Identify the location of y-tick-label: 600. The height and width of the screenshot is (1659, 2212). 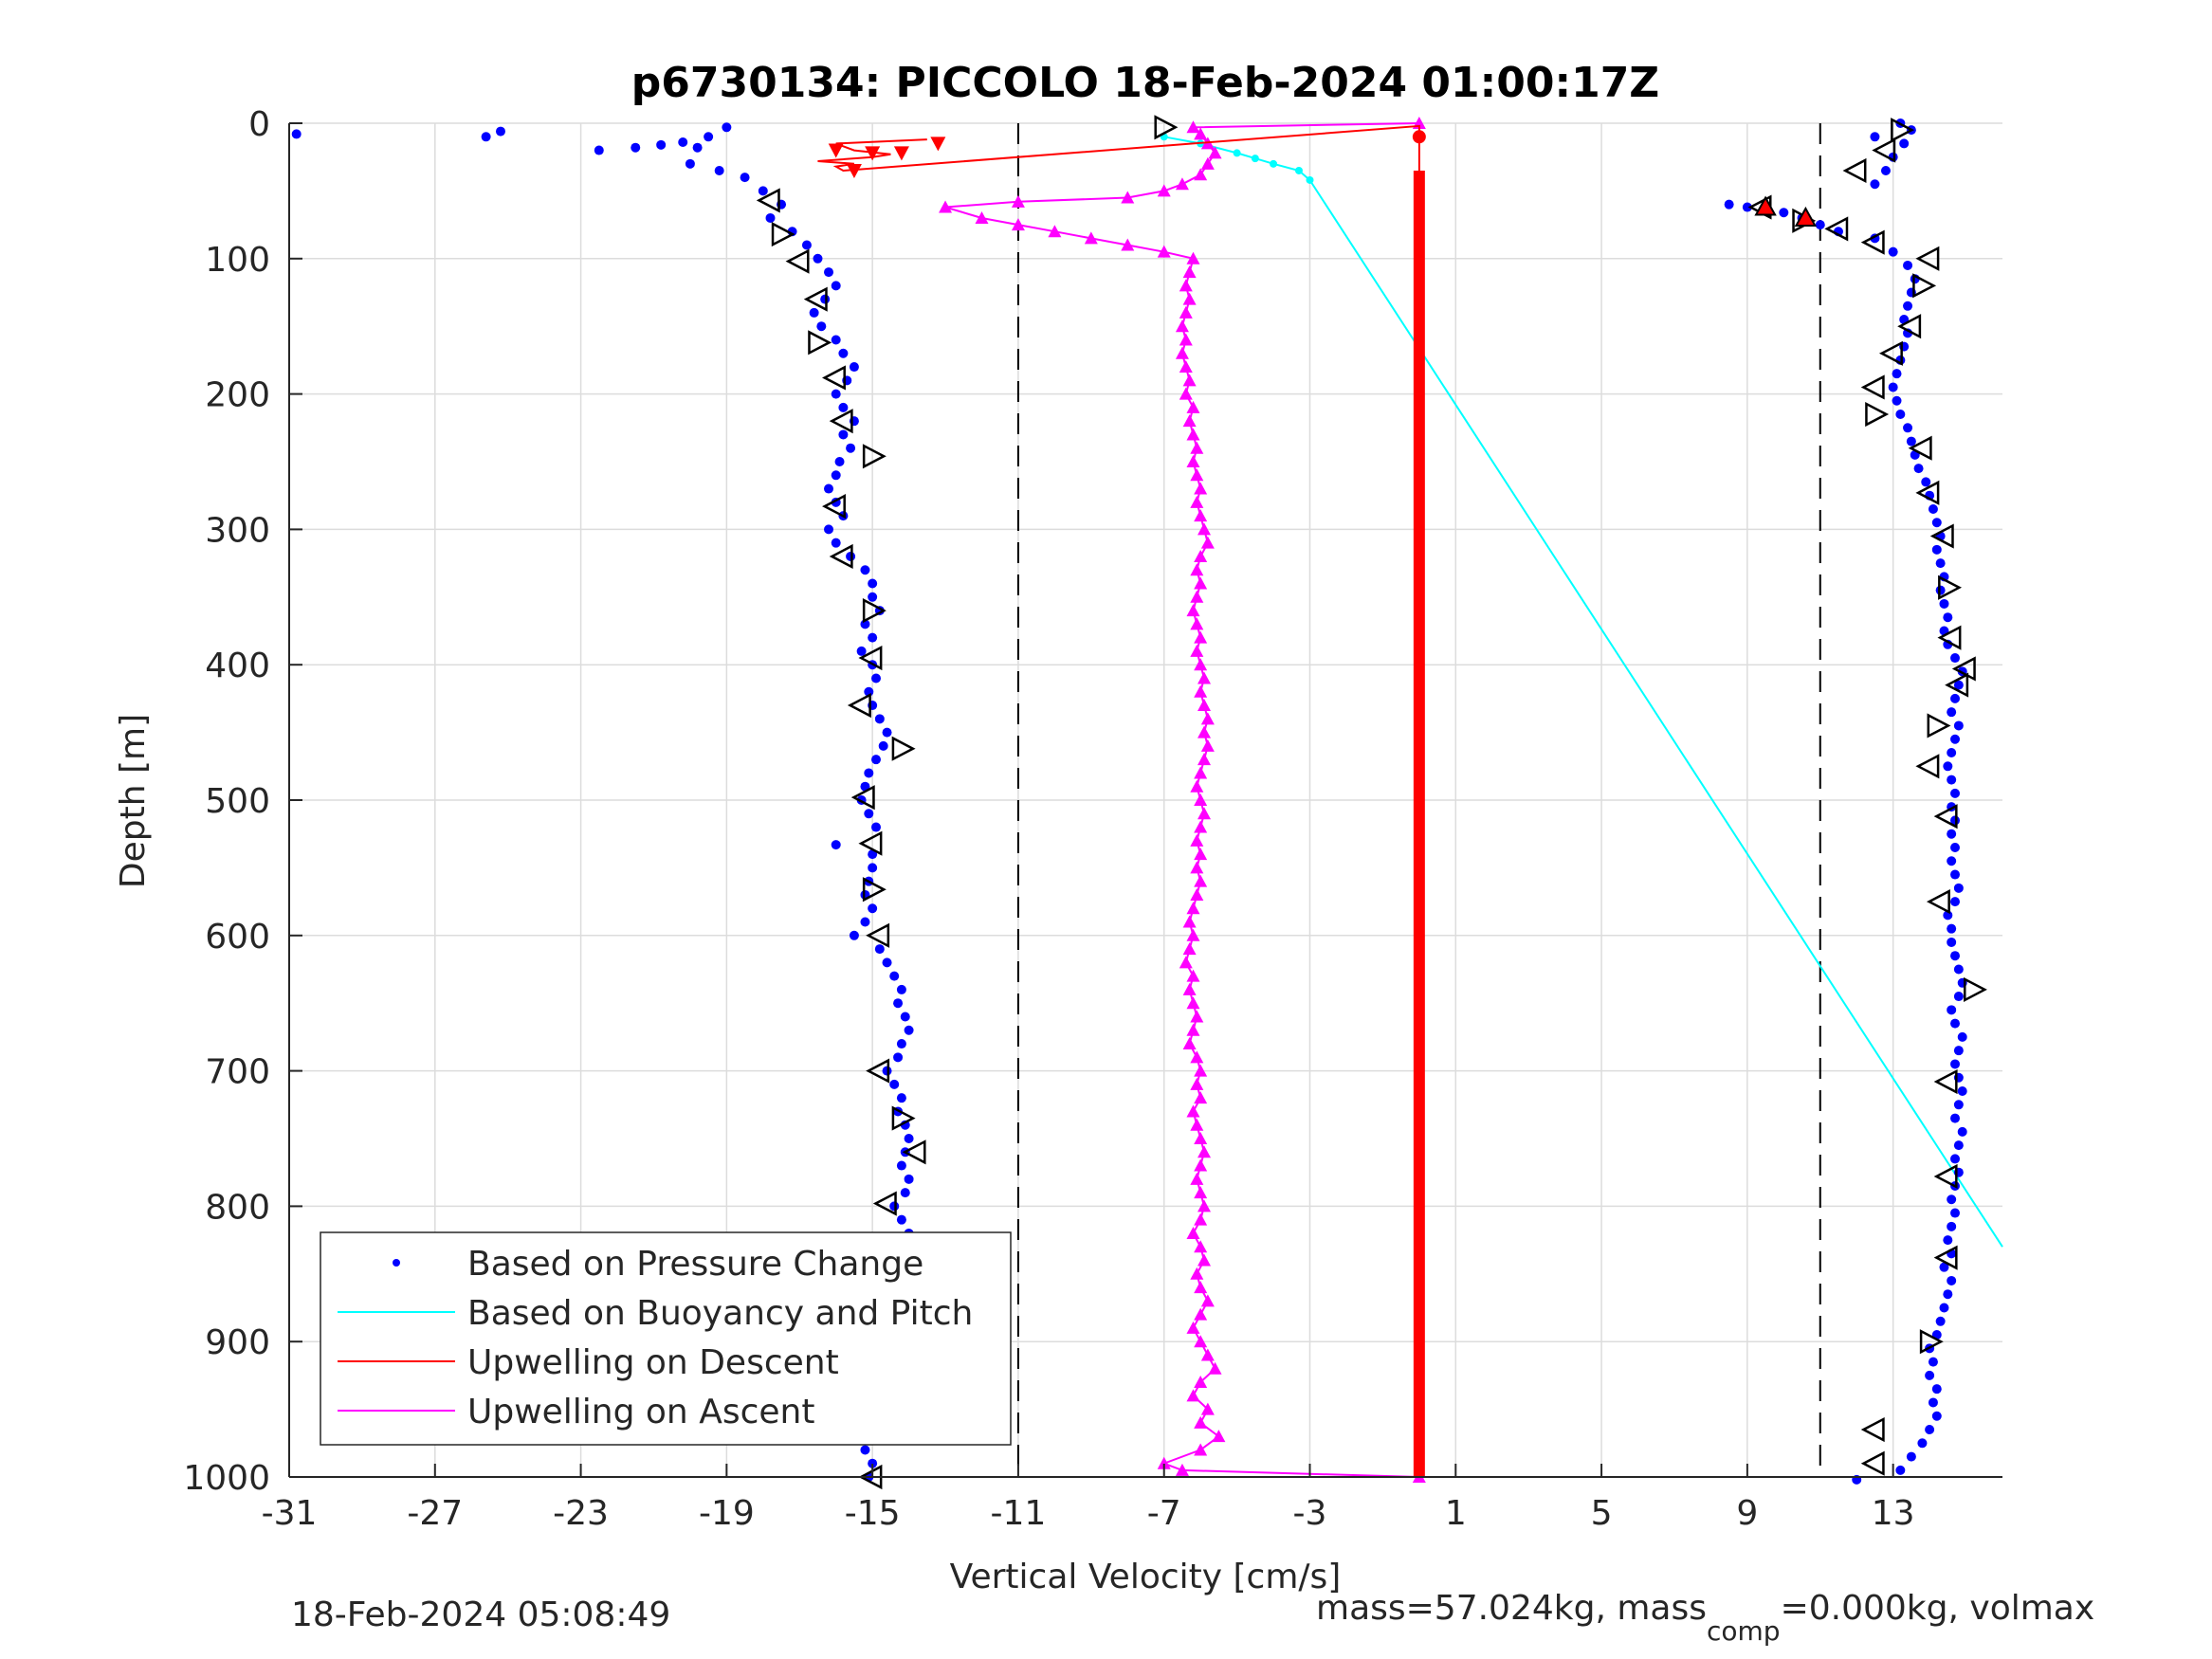
(237, 937).